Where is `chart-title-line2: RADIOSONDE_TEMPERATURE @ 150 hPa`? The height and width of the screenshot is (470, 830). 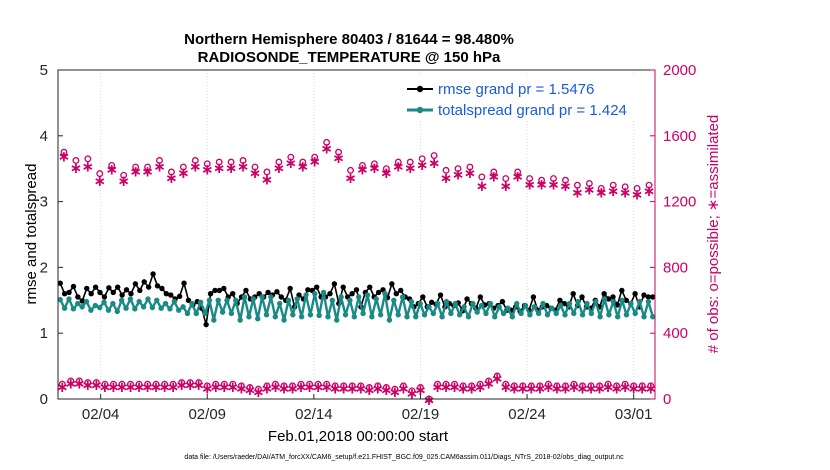 chart-title-line2: RADIOSONDE_TEMPERATURE @ 150 hPa is located at coordinates (349, 57).